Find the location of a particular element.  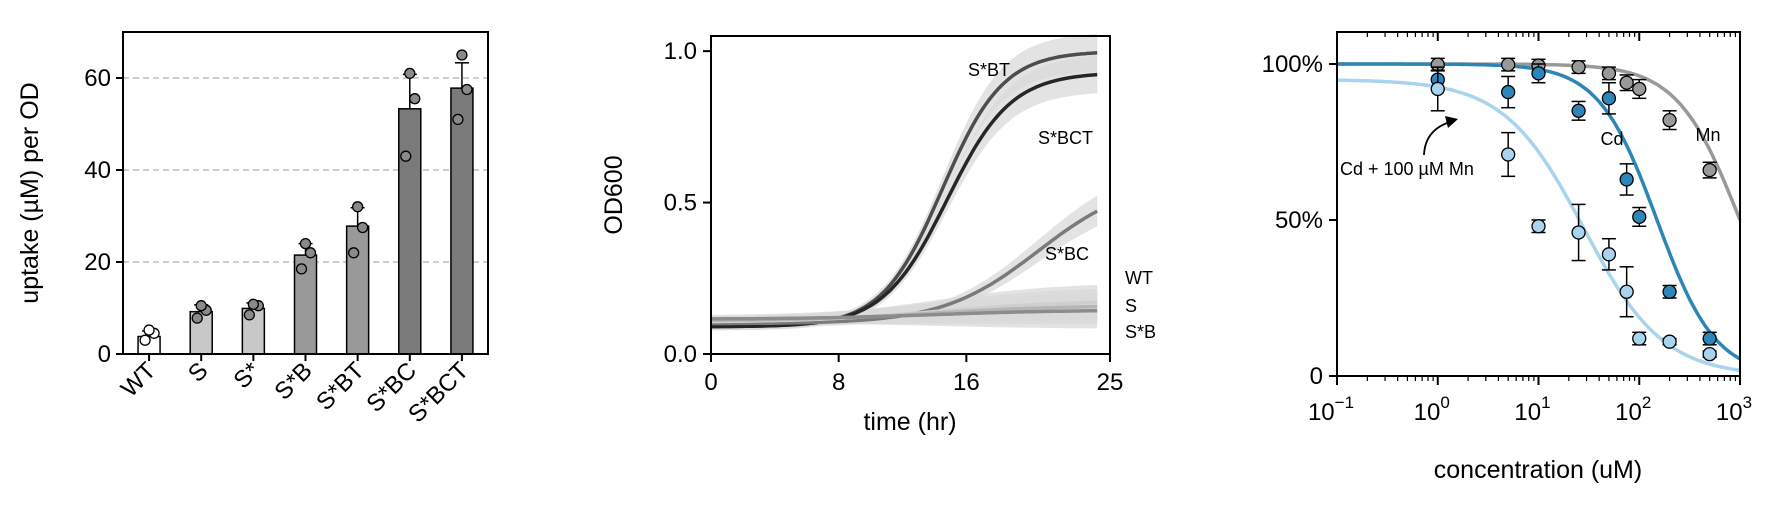

y-tick-label: 20 is located at coordinates (97, 262).